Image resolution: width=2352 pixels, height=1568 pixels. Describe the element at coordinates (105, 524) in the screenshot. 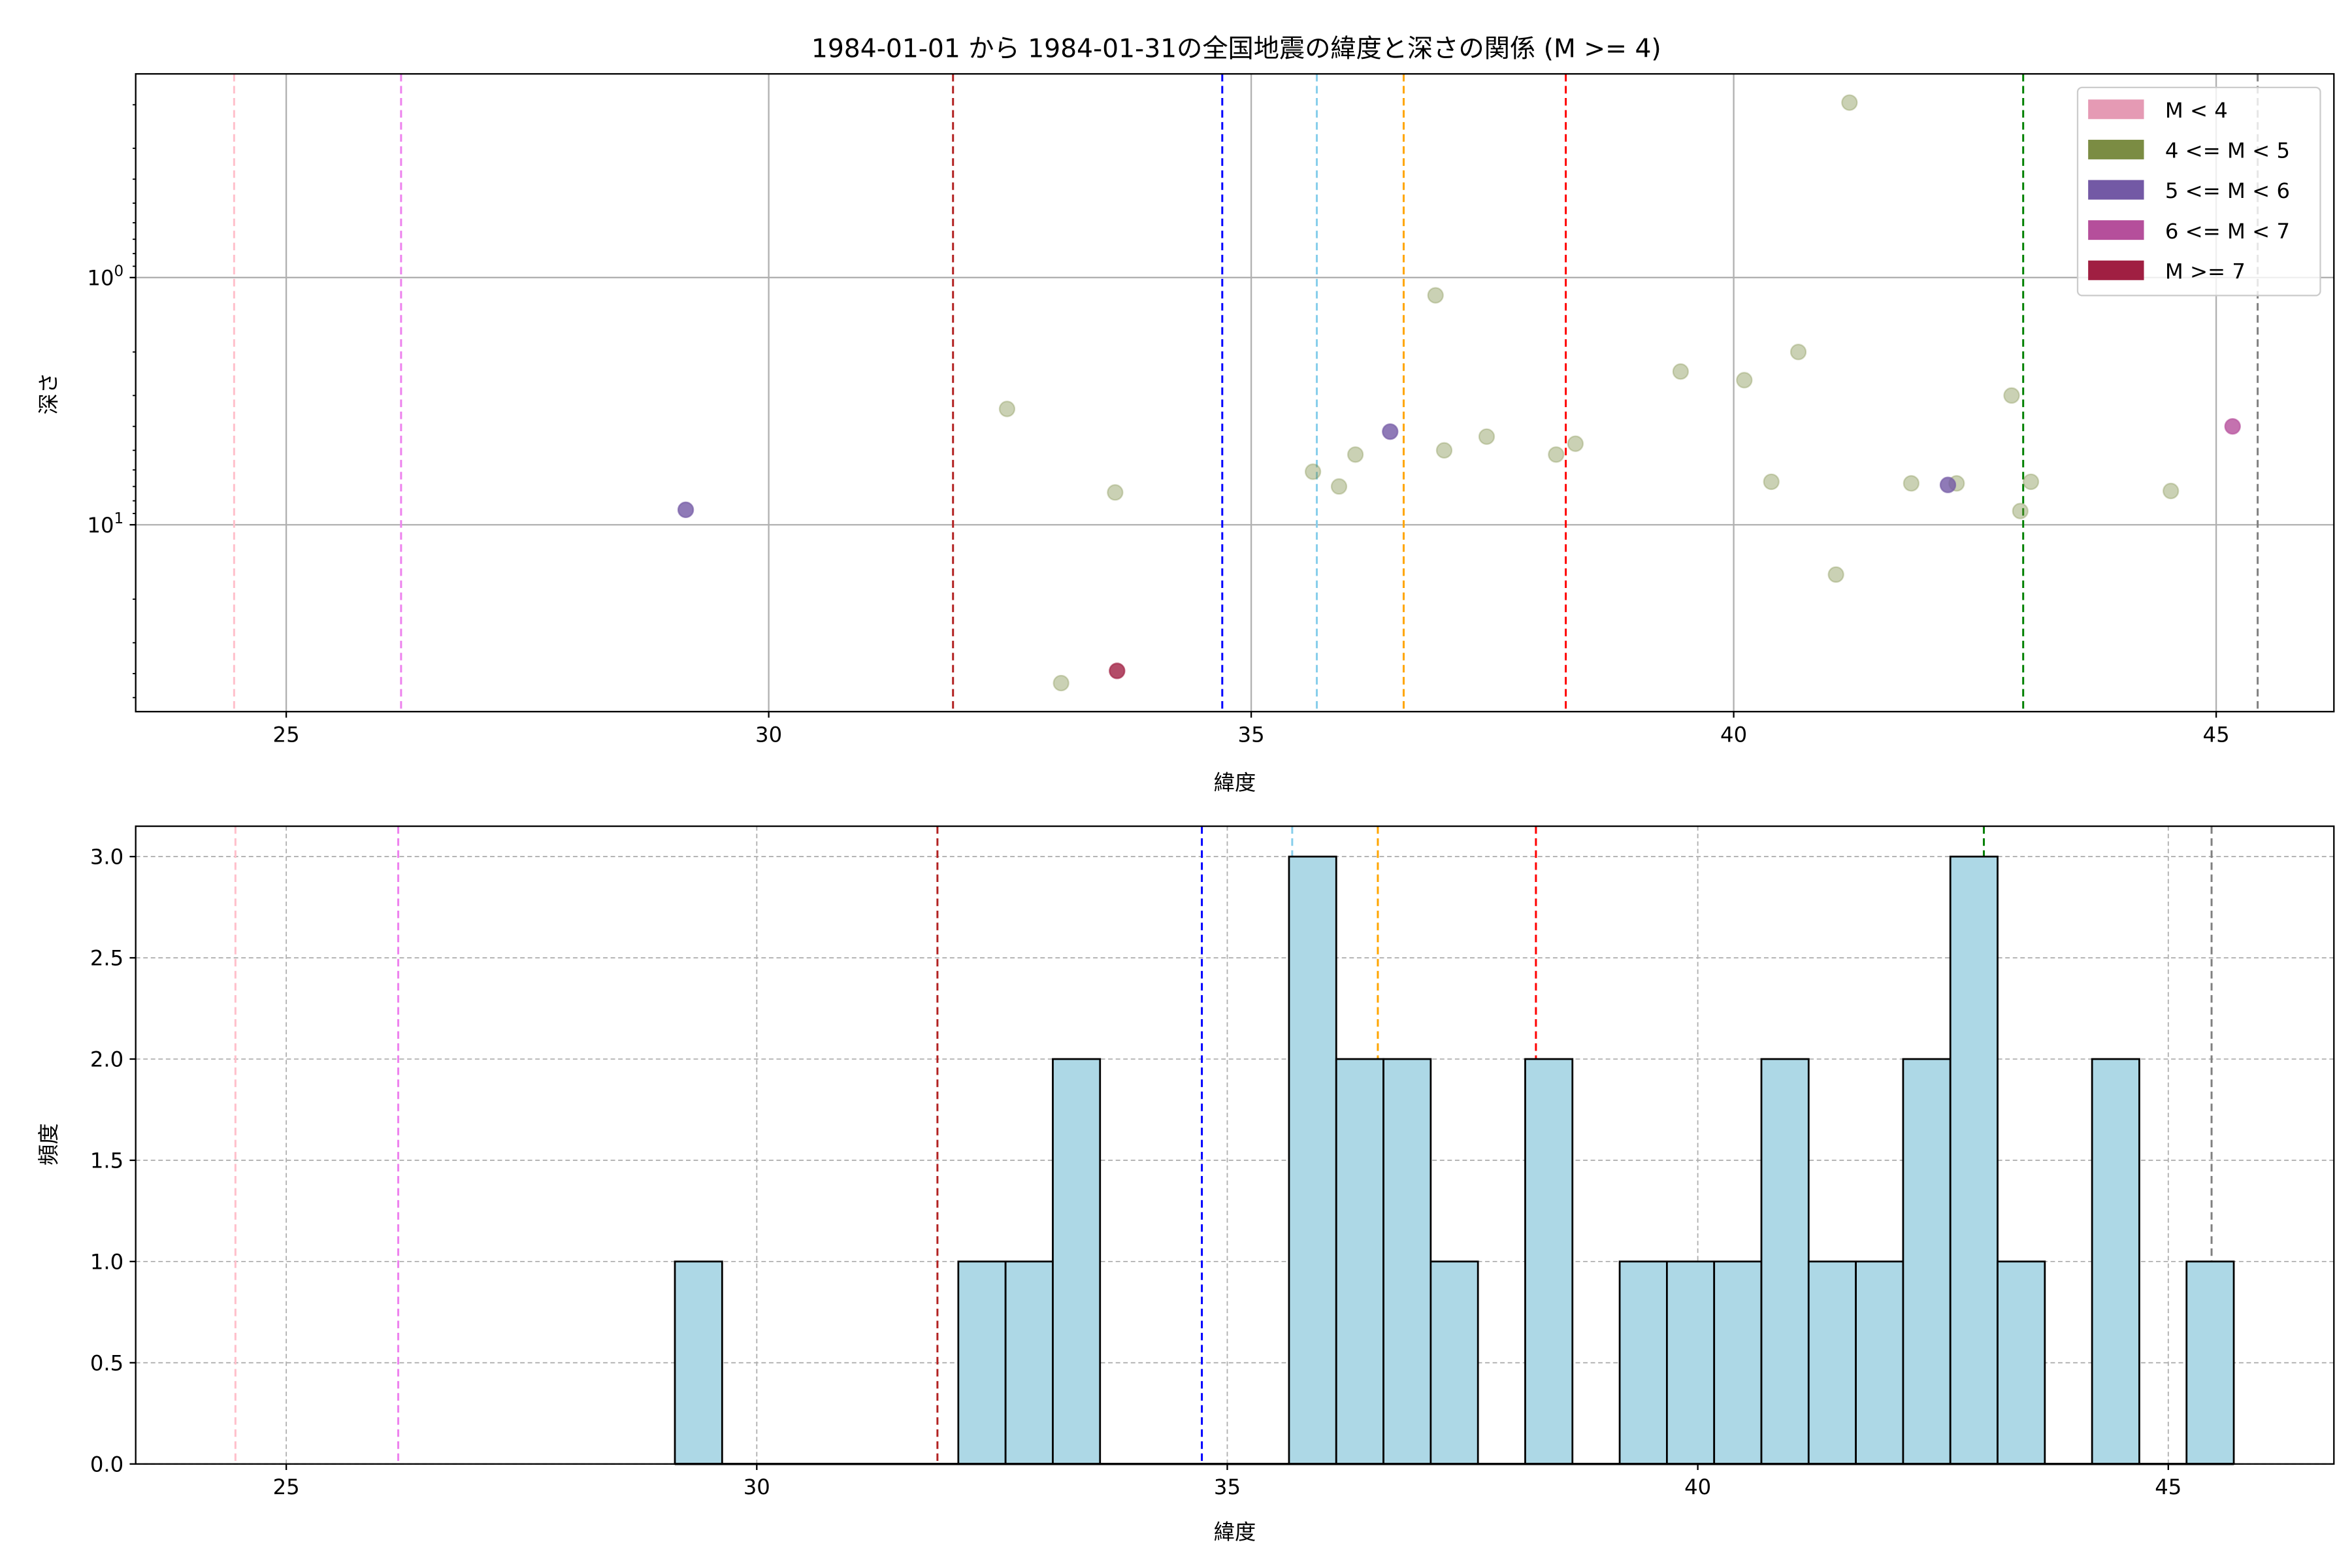

I see `y-tick-label: 10¹` at that location.